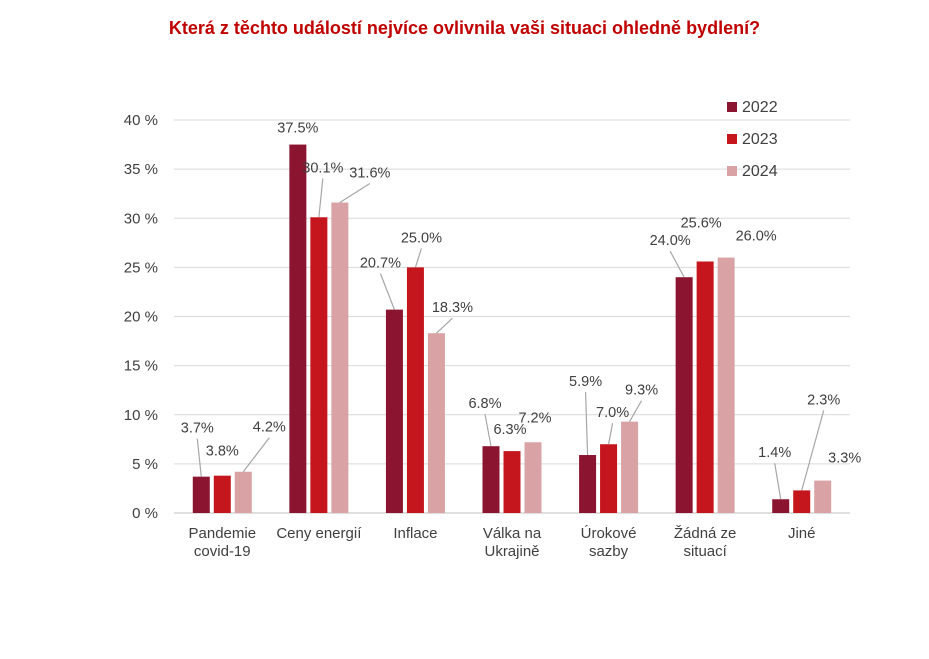 This screenshot has width=929, height=659. Describe the element at coordinates (222, 452) in the screenshot. I see `data-label: 3.8%` at that location.